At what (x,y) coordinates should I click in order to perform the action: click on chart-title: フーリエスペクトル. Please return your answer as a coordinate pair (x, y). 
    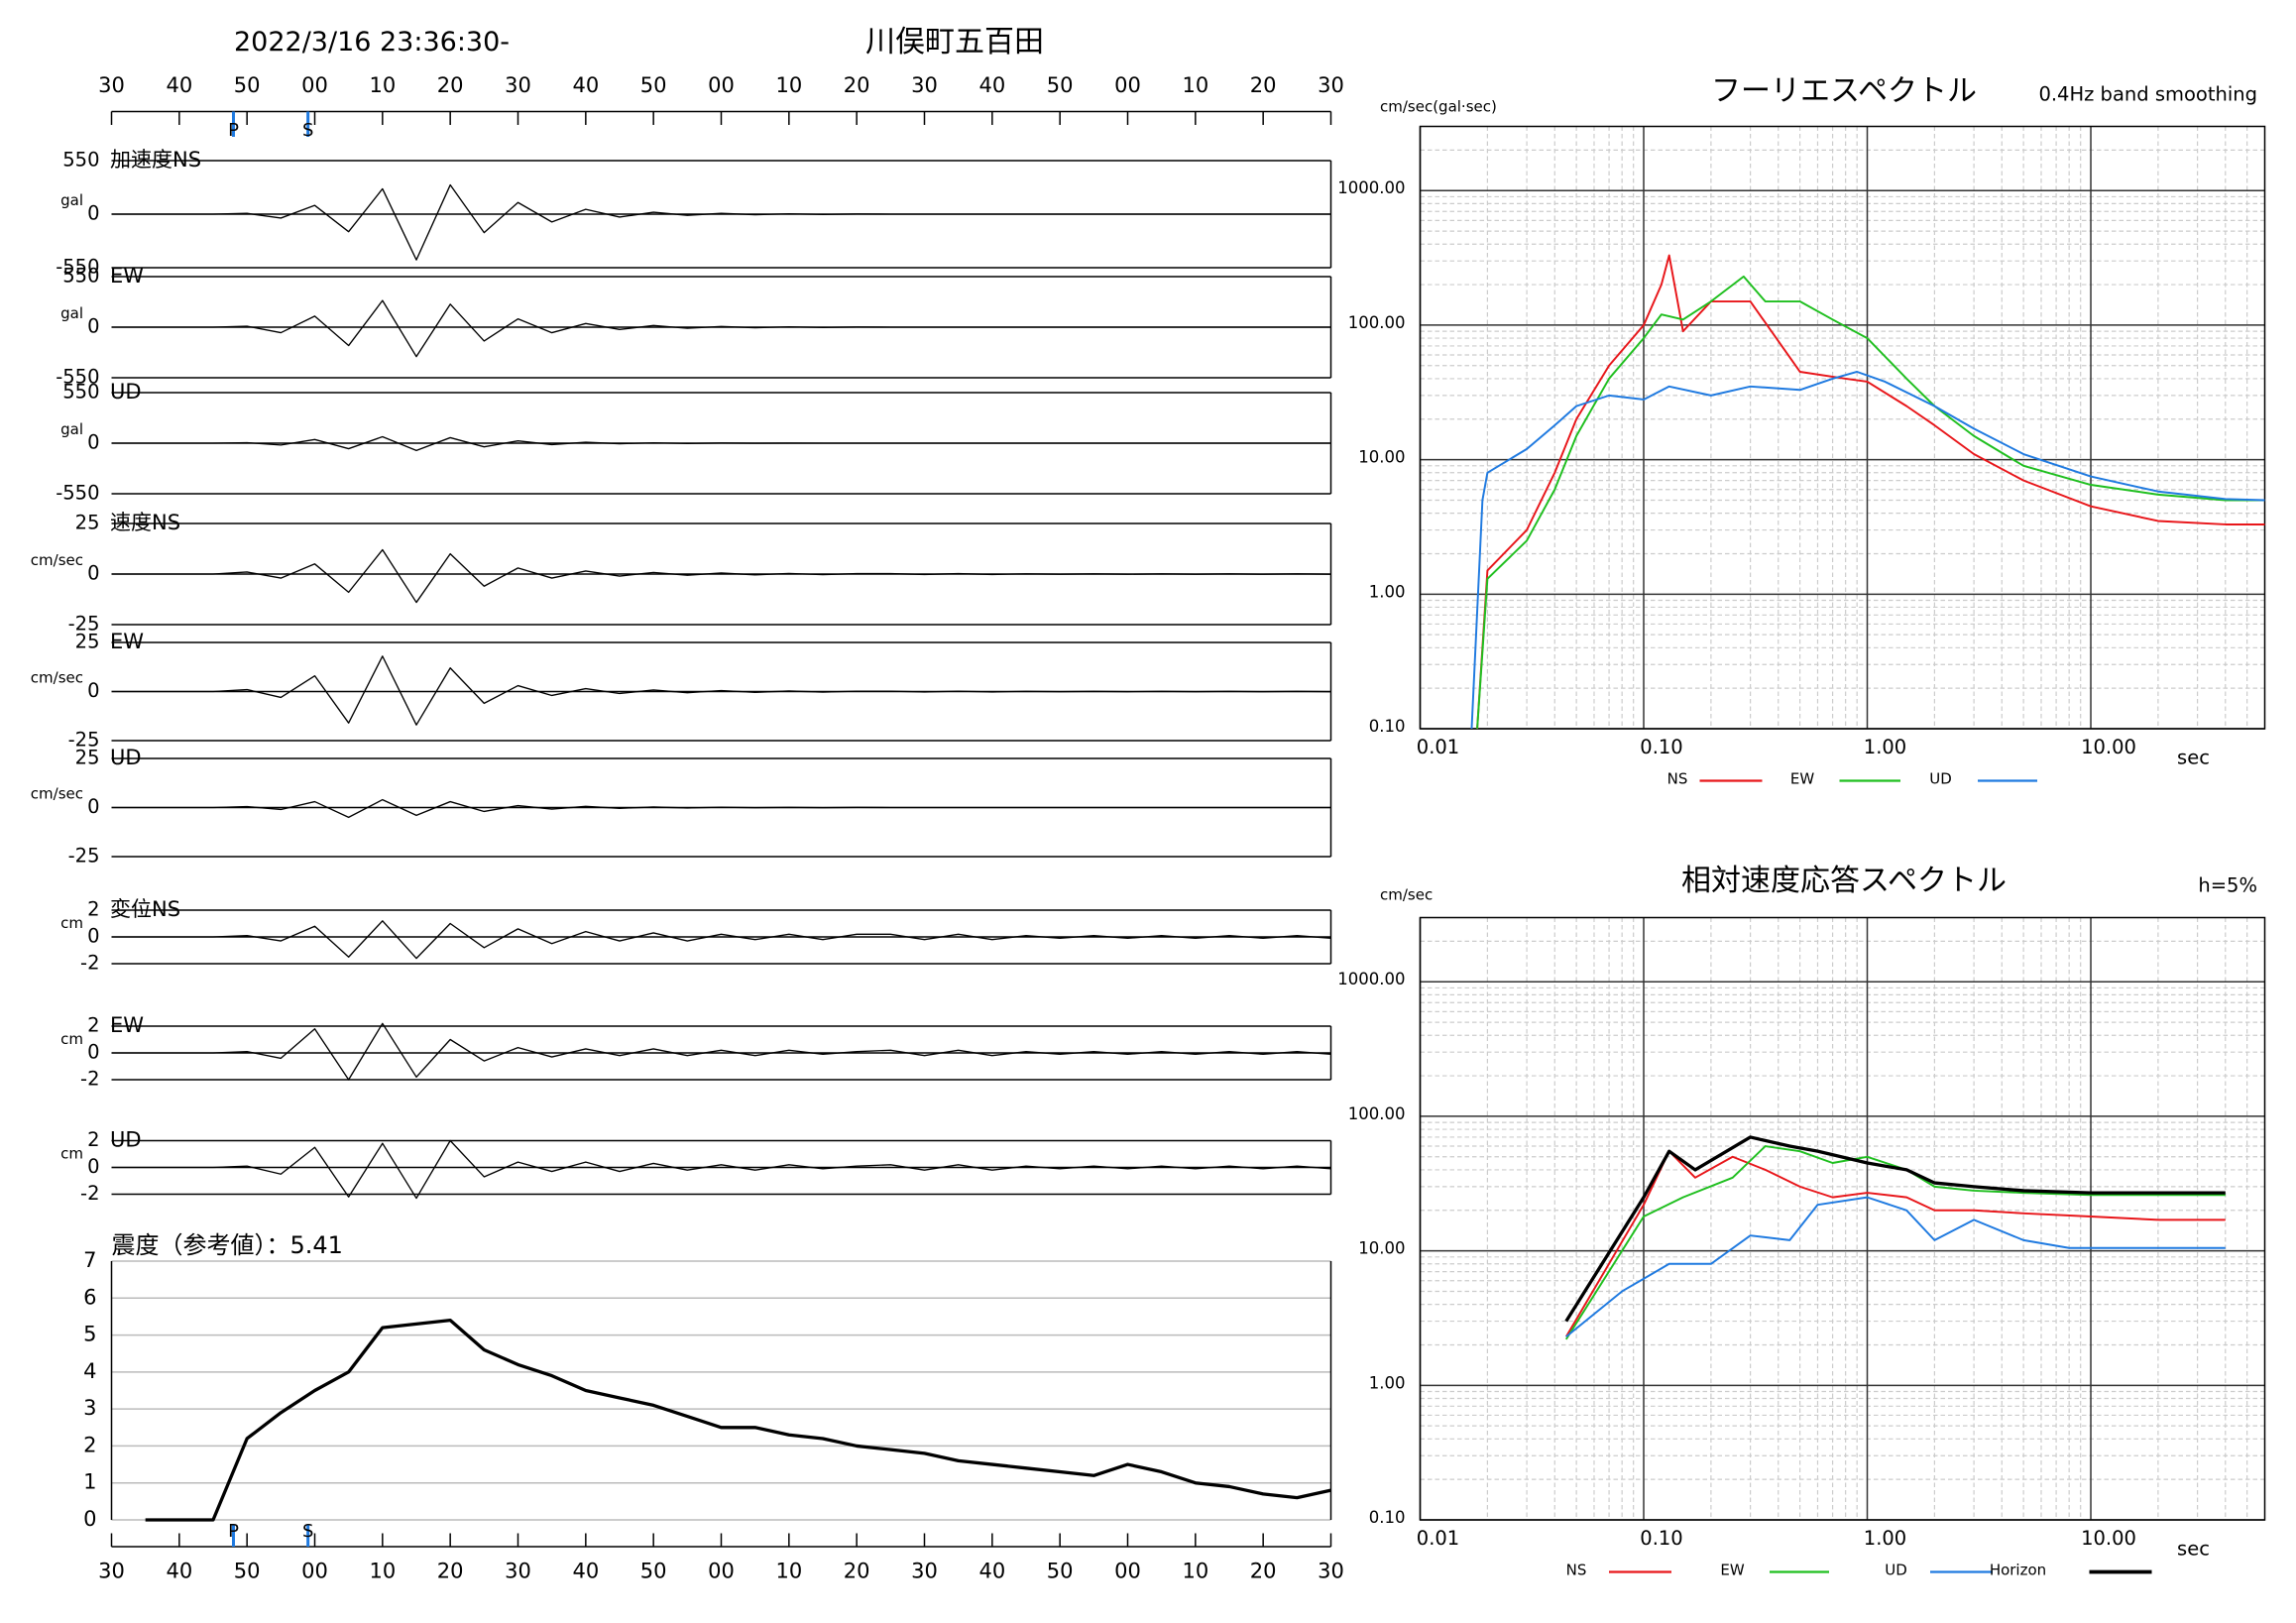
    Looking at the image, I should click on (1844, 91).